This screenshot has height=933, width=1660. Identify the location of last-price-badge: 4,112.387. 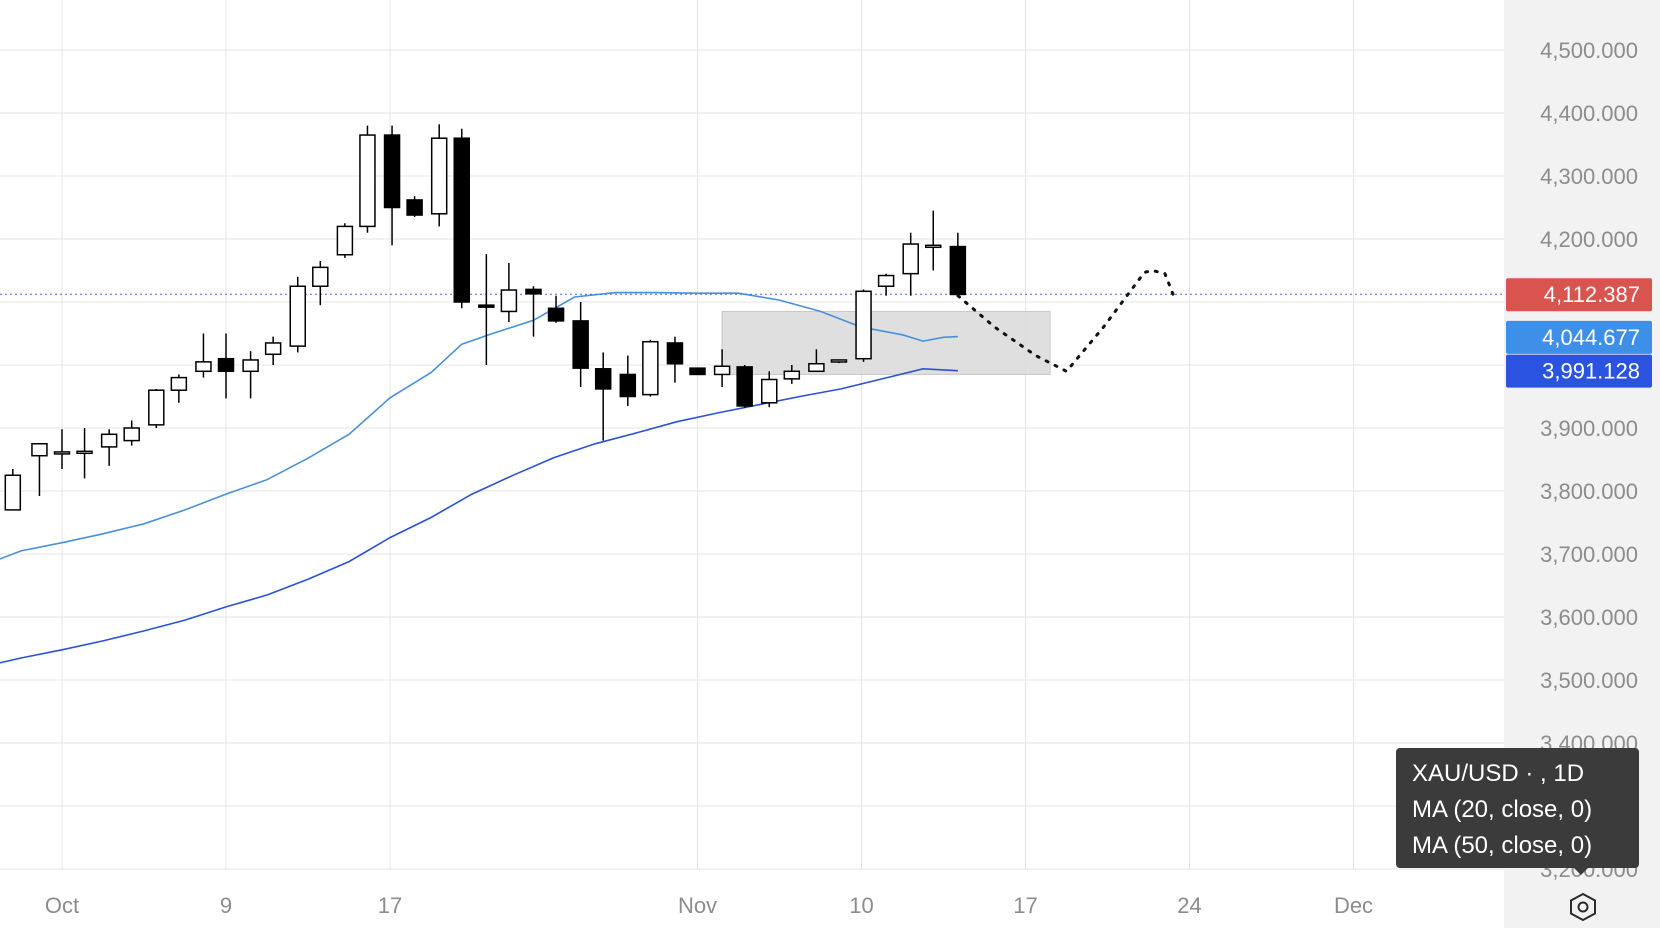
(1579, 295).